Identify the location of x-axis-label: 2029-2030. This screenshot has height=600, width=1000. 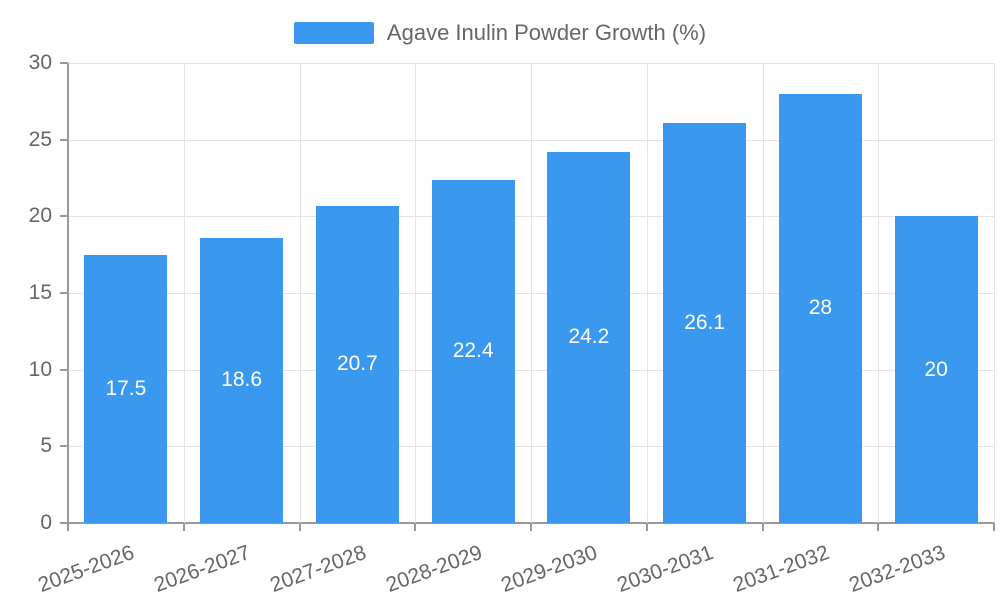
(549, 569).